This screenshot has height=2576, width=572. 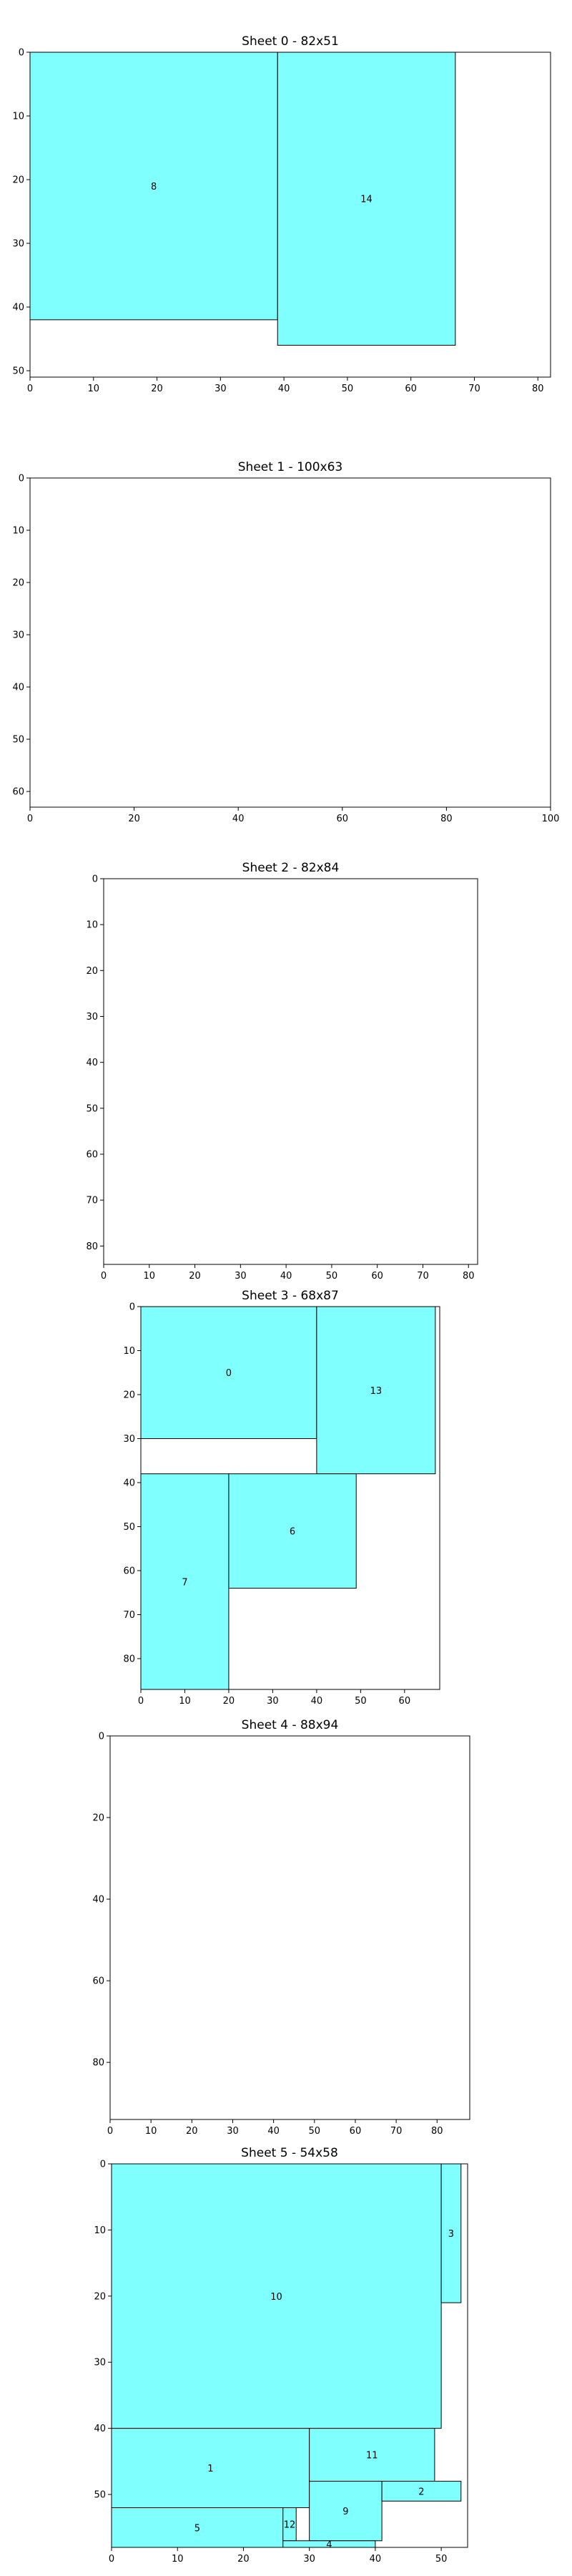 I want to click on sheet-3-piece-13-label: 13, so click(x=376, y=1391).